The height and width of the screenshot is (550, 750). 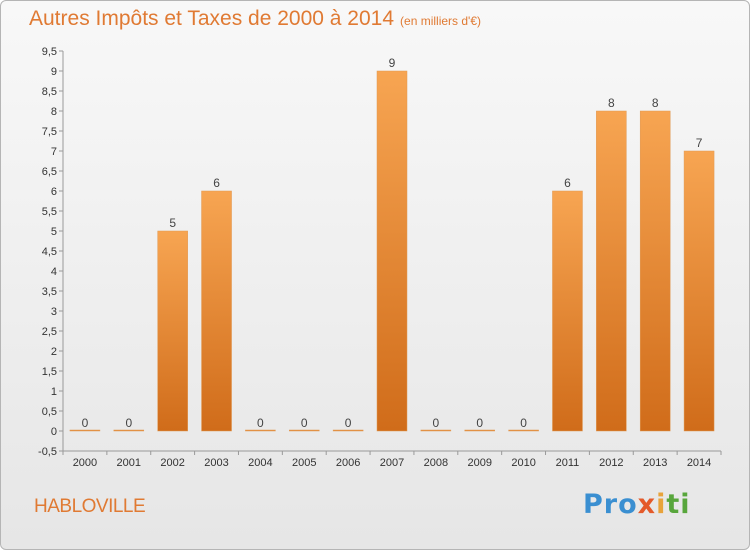 What do you see at coordinates (54, 432) in the screenshot?
I see `y-tick-label: 0` at bounding box center [54, 432].